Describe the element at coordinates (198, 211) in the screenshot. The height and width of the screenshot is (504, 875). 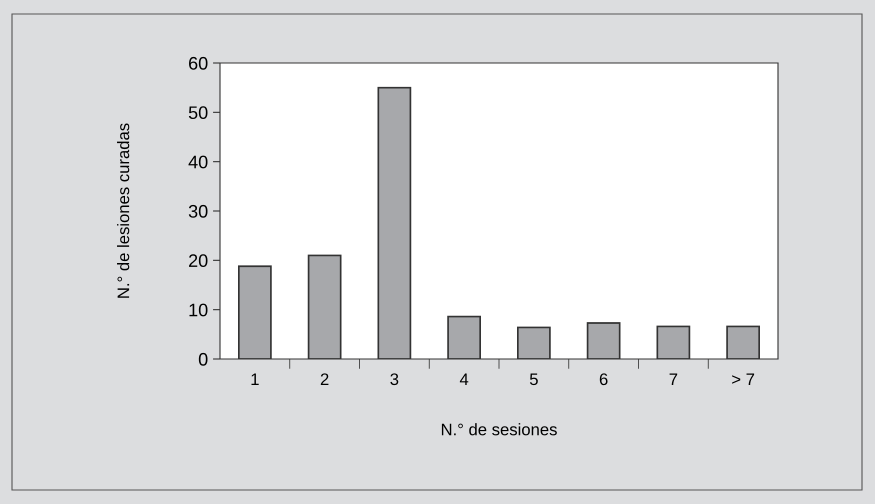
I see `y-tick-label: 30` at that location.